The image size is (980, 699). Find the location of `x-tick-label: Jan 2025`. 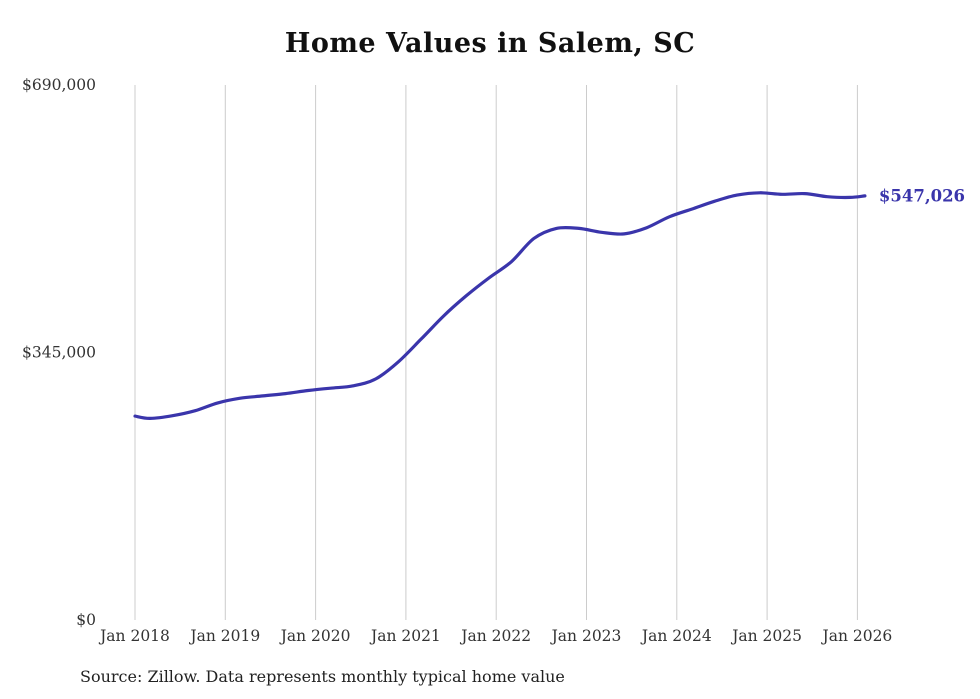

x-tick-label: Jan 2025 is located at coordinates (766, 636).